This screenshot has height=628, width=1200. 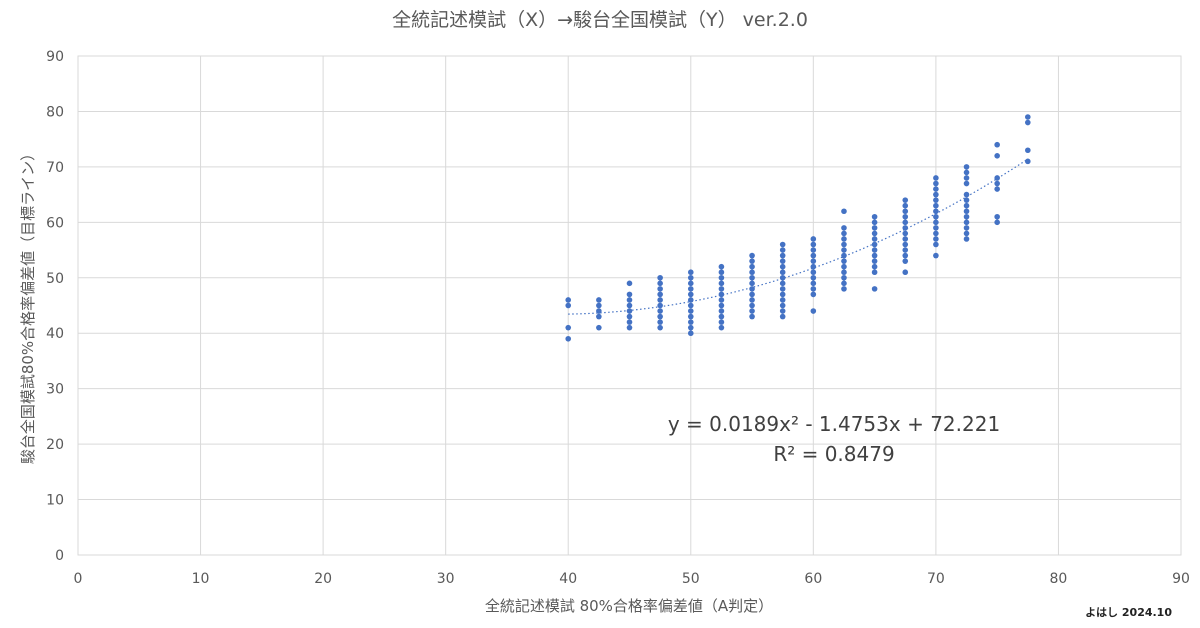 I want to click on x-tick-label: 80, so click(x=1059, y=579).